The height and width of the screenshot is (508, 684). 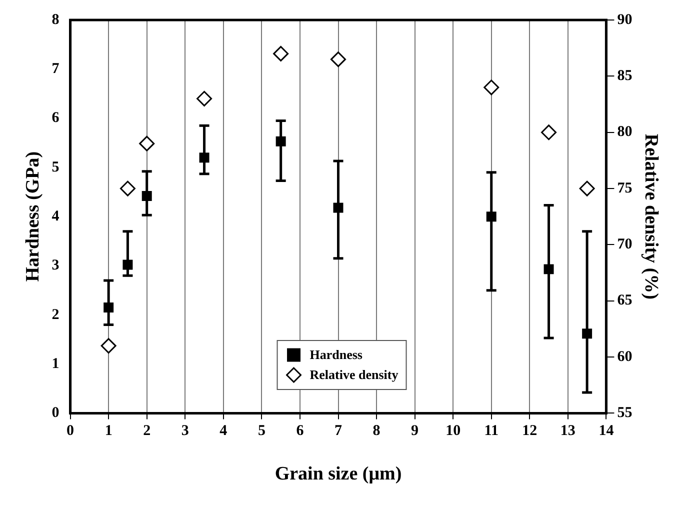 What do you see at coordinates (108, 431) in the screenshot?
I see `x-tick-label: 1` at bounding box center [108, 431].